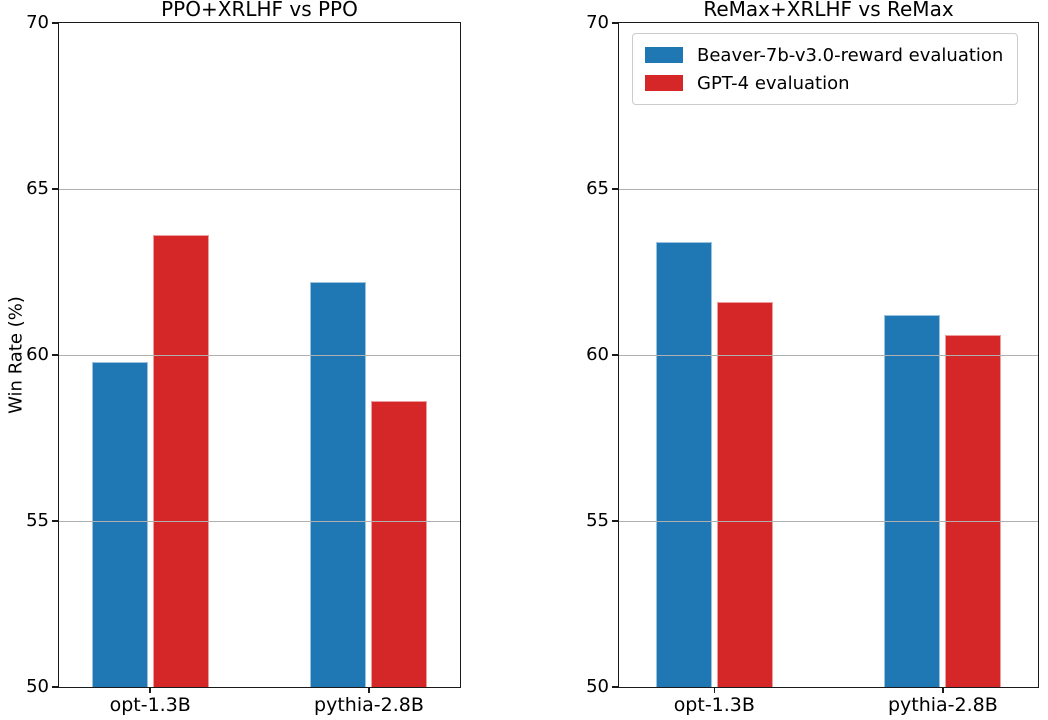 This screenshot has height=720, width=1048. I want to click on legend-item-beaver-7b-v3.0-reward: Beaver-7b-v3.0-reward evaluation, so click(824, 55).